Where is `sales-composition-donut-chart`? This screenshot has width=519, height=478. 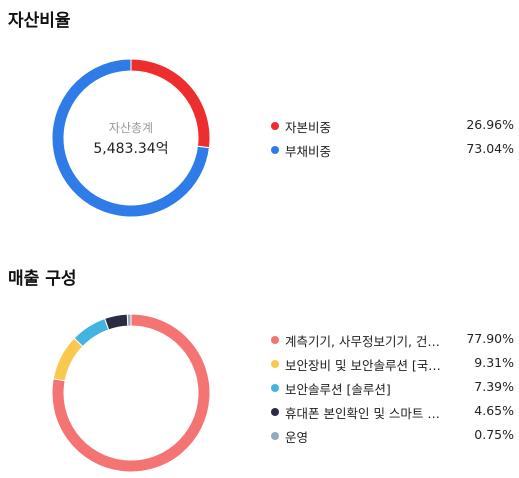
sales-composition-donut-chart is located at coordinates (131, 393).